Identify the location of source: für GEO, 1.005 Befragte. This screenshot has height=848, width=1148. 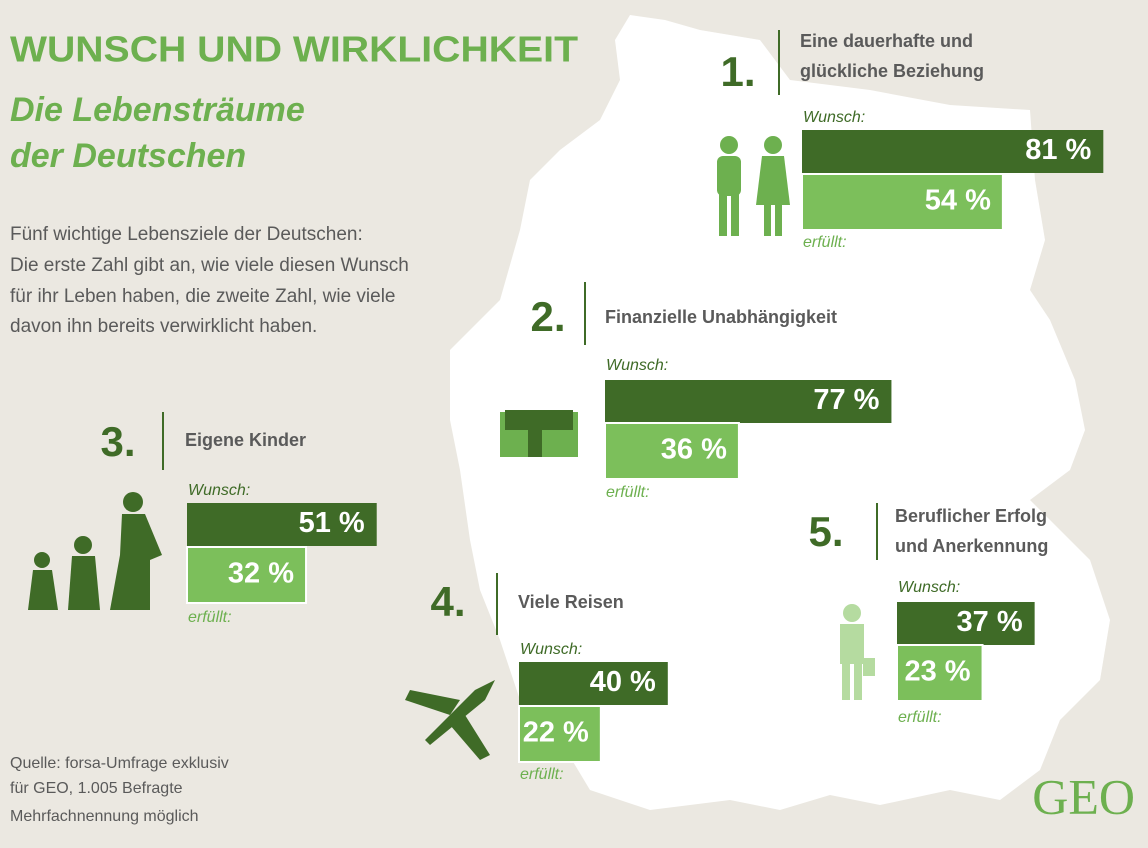
(96, 788).